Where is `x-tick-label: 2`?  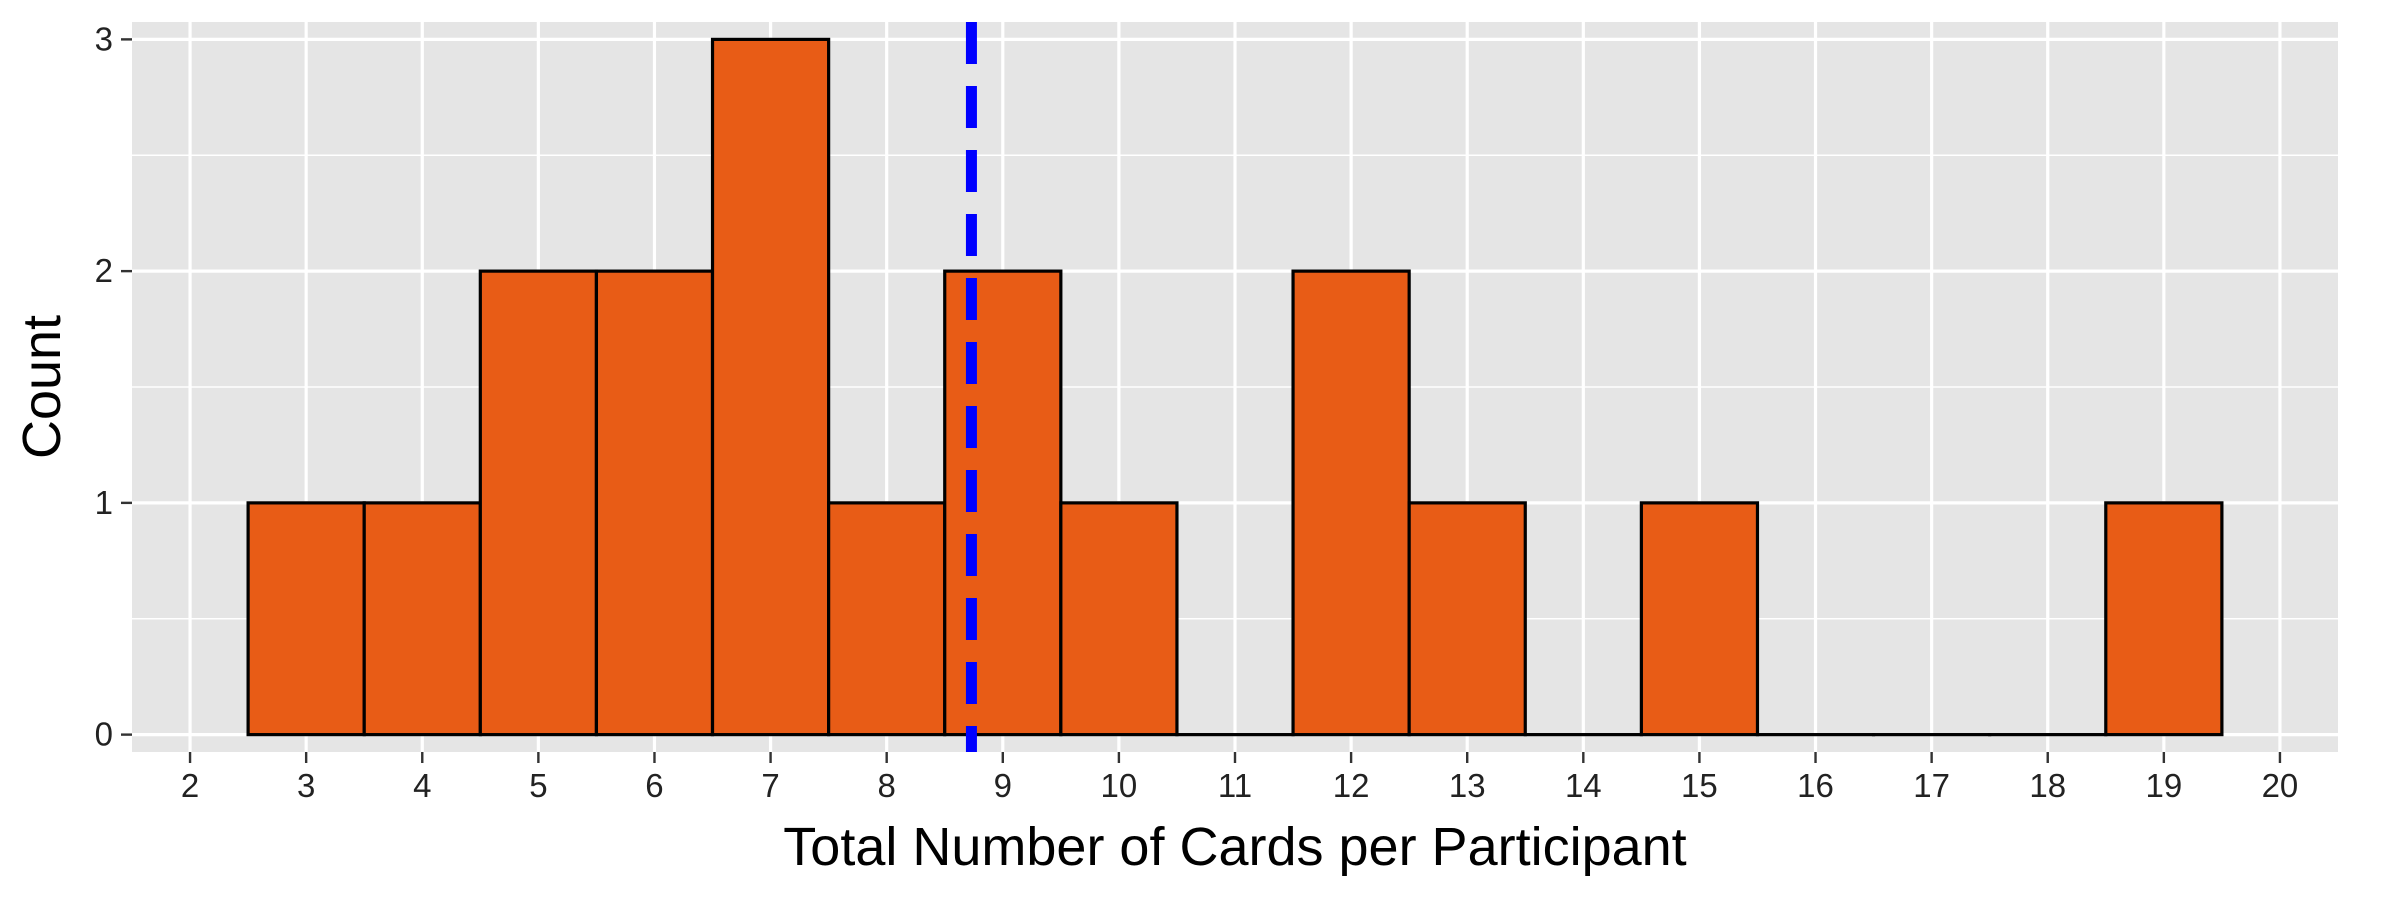 x-tick-label: 2 is located at coordinates (190, 785).